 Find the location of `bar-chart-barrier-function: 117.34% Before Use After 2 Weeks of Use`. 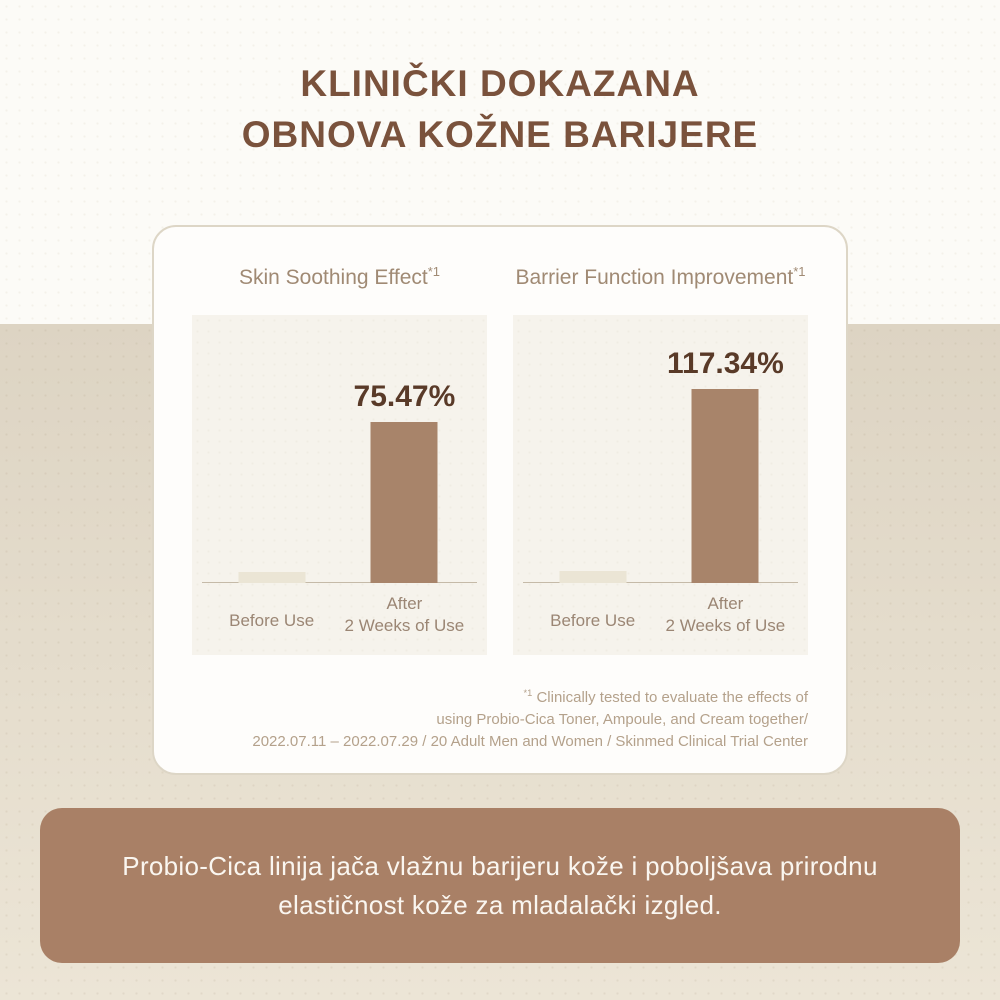

bar-chart-barrier-function: 117.34% Before Use After 2 Weeks of Use is located at coordinates (660, 485).